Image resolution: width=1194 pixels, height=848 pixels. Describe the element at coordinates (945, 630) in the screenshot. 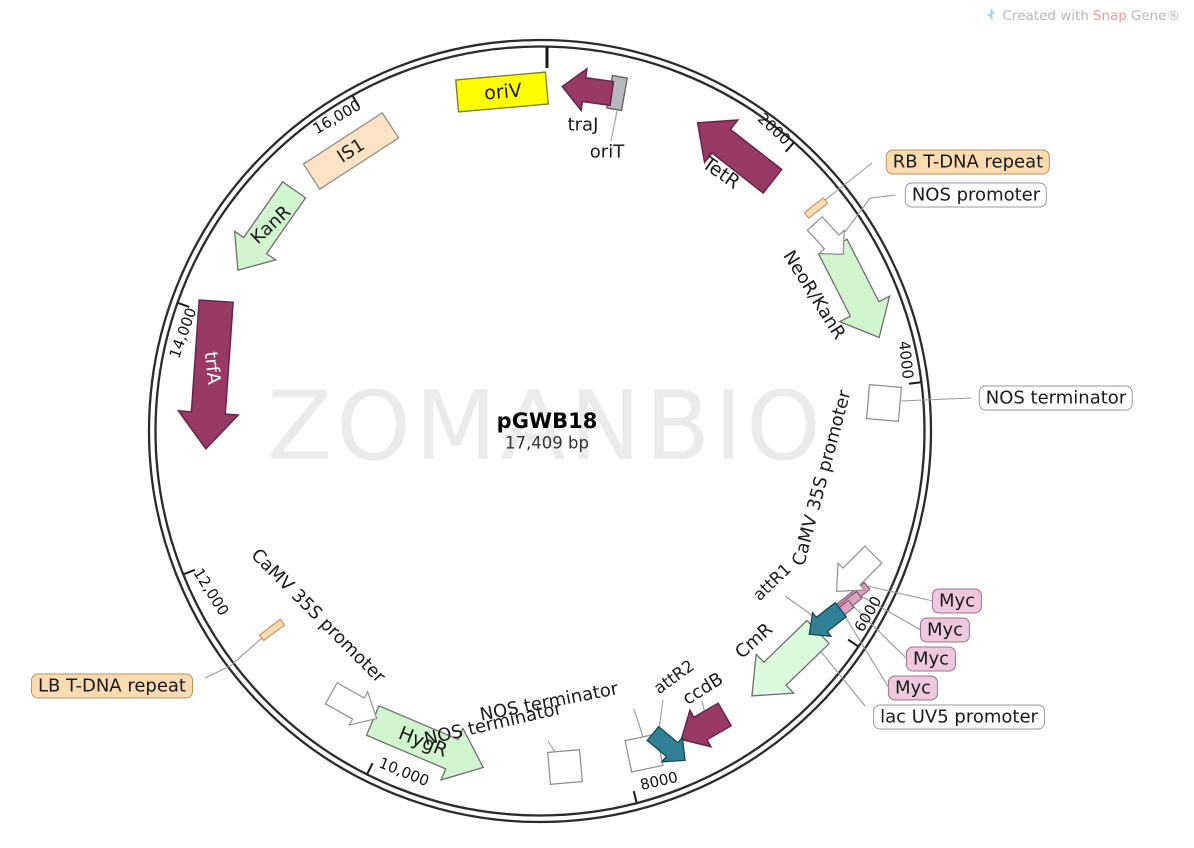

I see `callout-myc-2: Myc` at that location.